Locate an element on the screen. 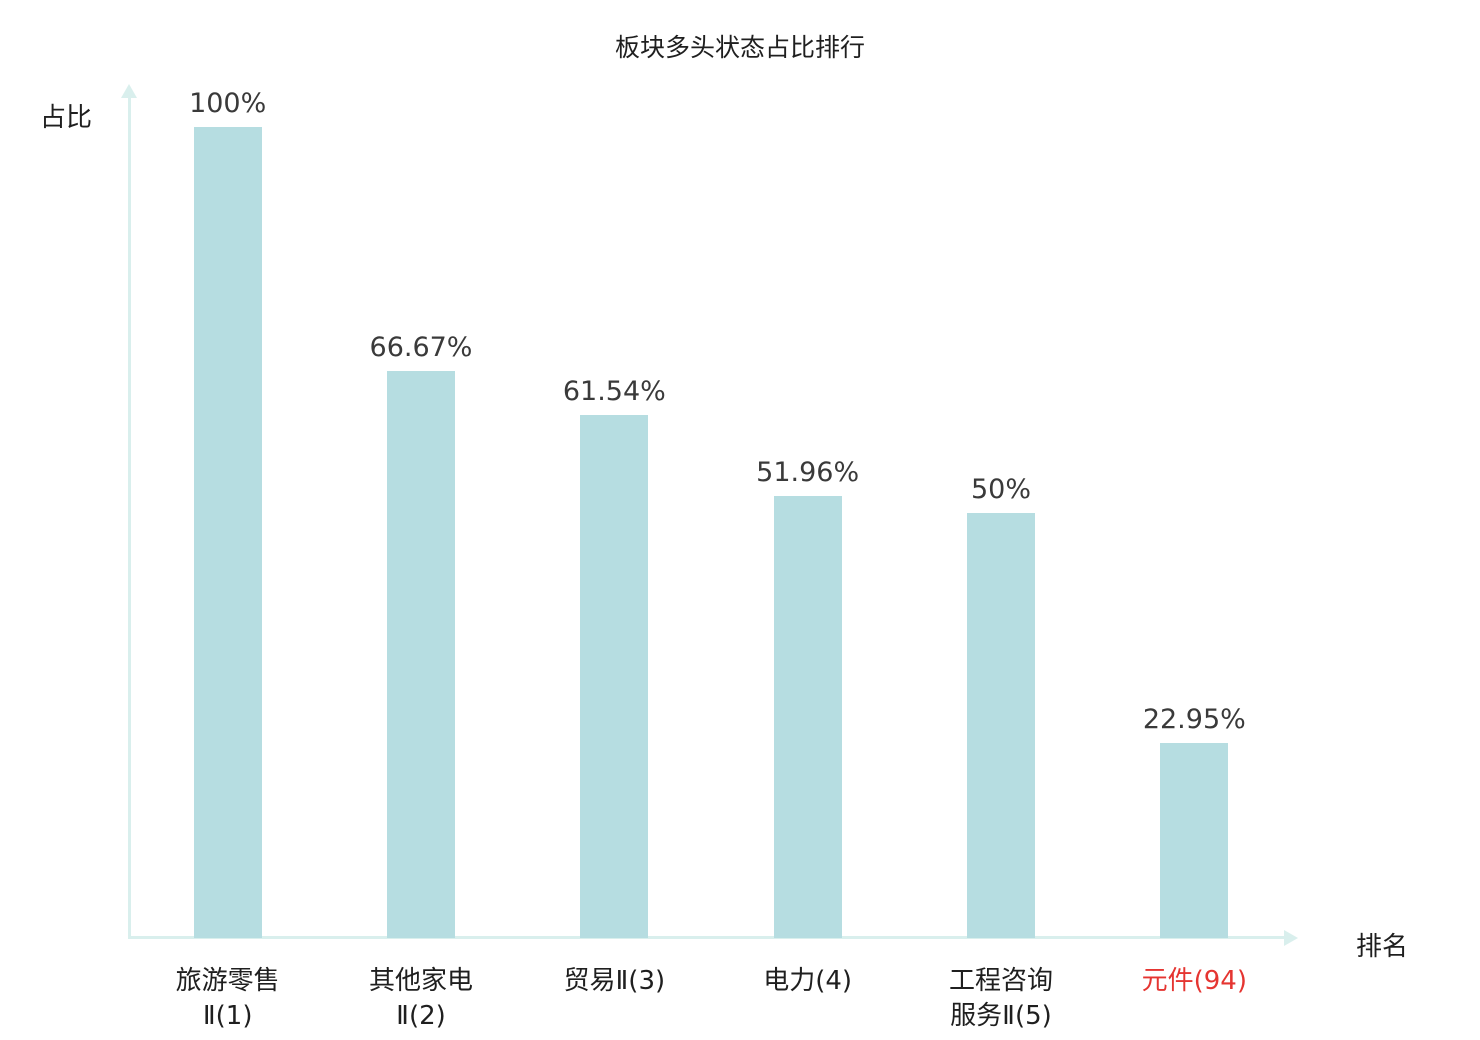 The height and width of the screenshot is (1040, 1480). bar-value-label: 100% is located at coordinates (228, 103).